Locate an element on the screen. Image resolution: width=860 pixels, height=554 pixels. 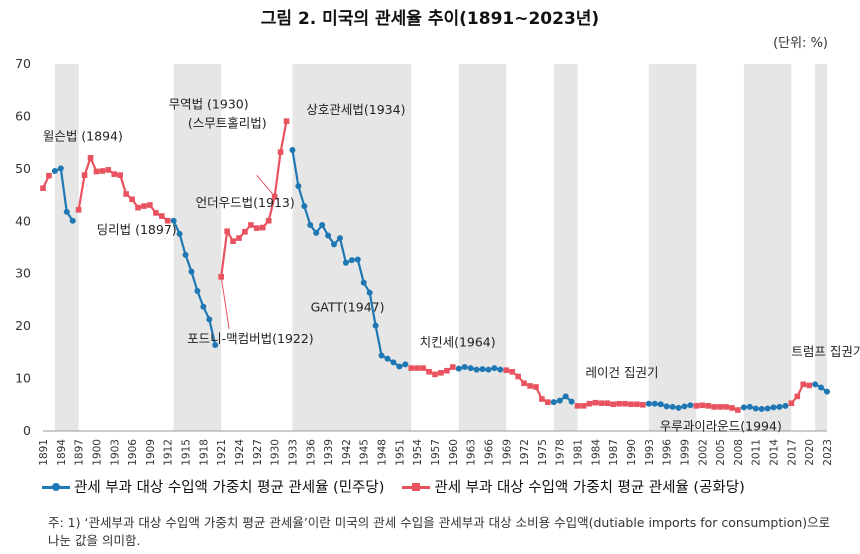
y-tick-label: 20 is located at coordinates (23, 325).